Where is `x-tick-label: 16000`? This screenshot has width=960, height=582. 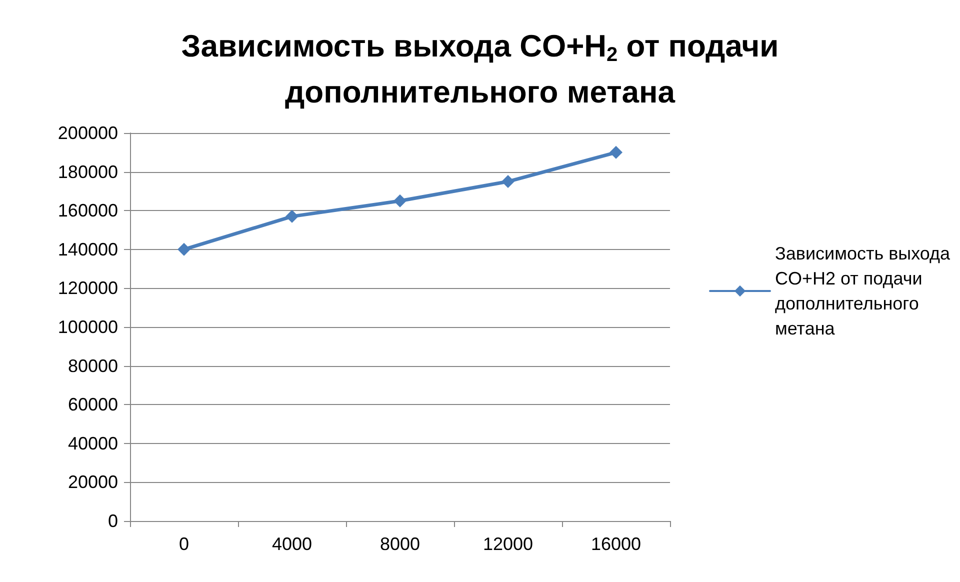 x-tick-label: 16000 is located at coordinates (616, 544).